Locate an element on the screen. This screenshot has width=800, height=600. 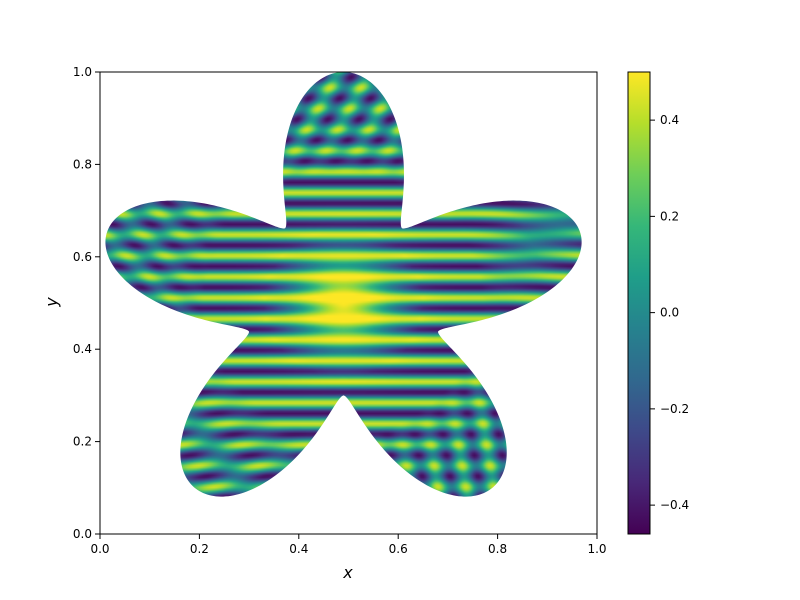
x-tick-label: 0.0 is located at coordinates (99, 549).